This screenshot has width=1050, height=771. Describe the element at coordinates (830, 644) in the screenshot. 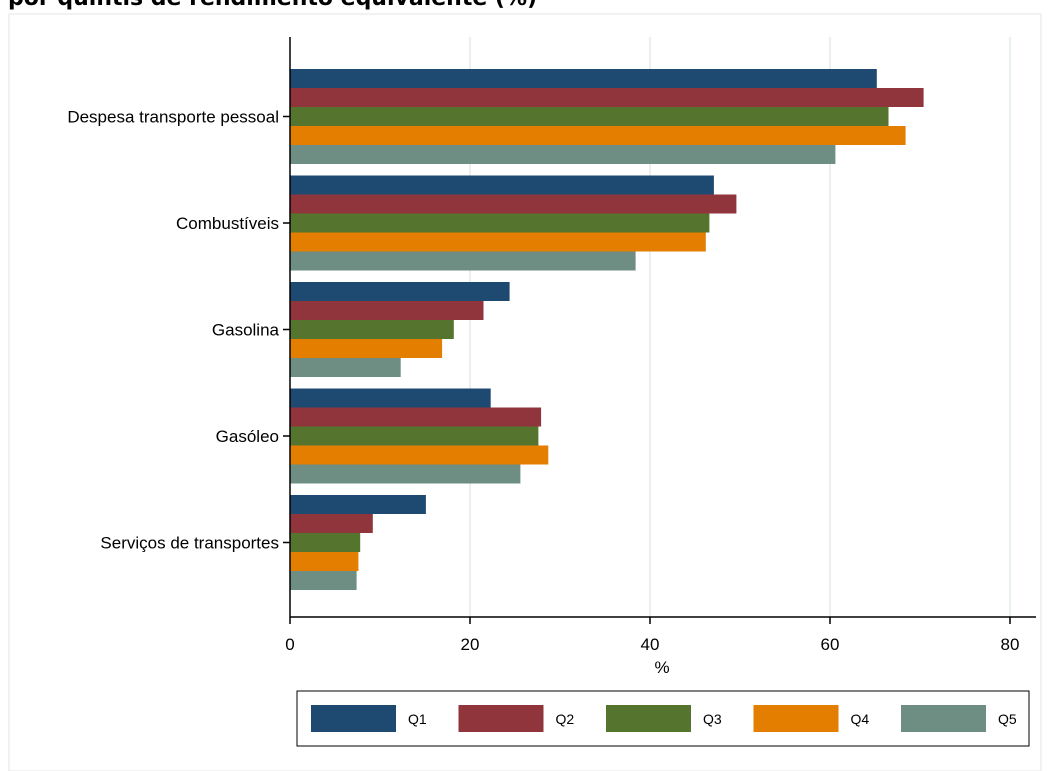

I see `x-tick-label-60: 60` at that location.